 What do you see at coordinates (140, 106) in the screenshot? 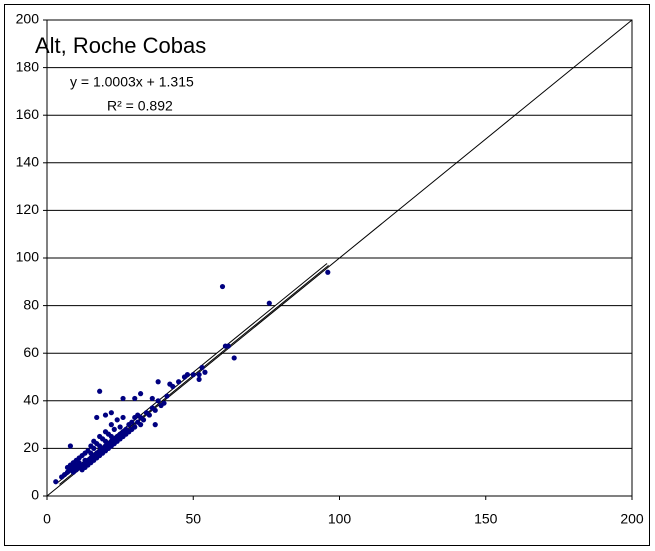
I see `r-squared: R² = 0.892` at bounding box center [140, 106].